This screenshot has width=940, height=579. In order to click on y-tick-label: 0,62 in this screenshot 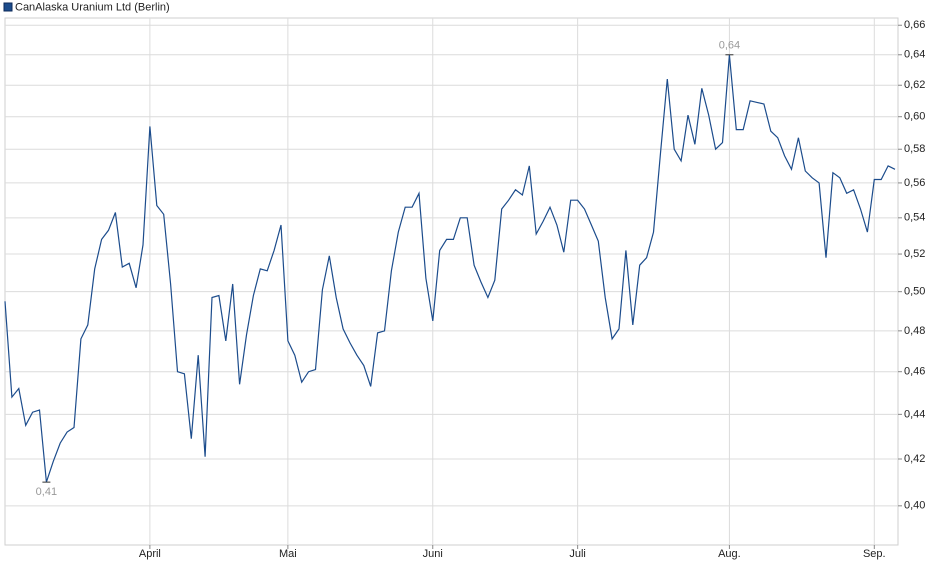, I will do `click(914, 85)`.